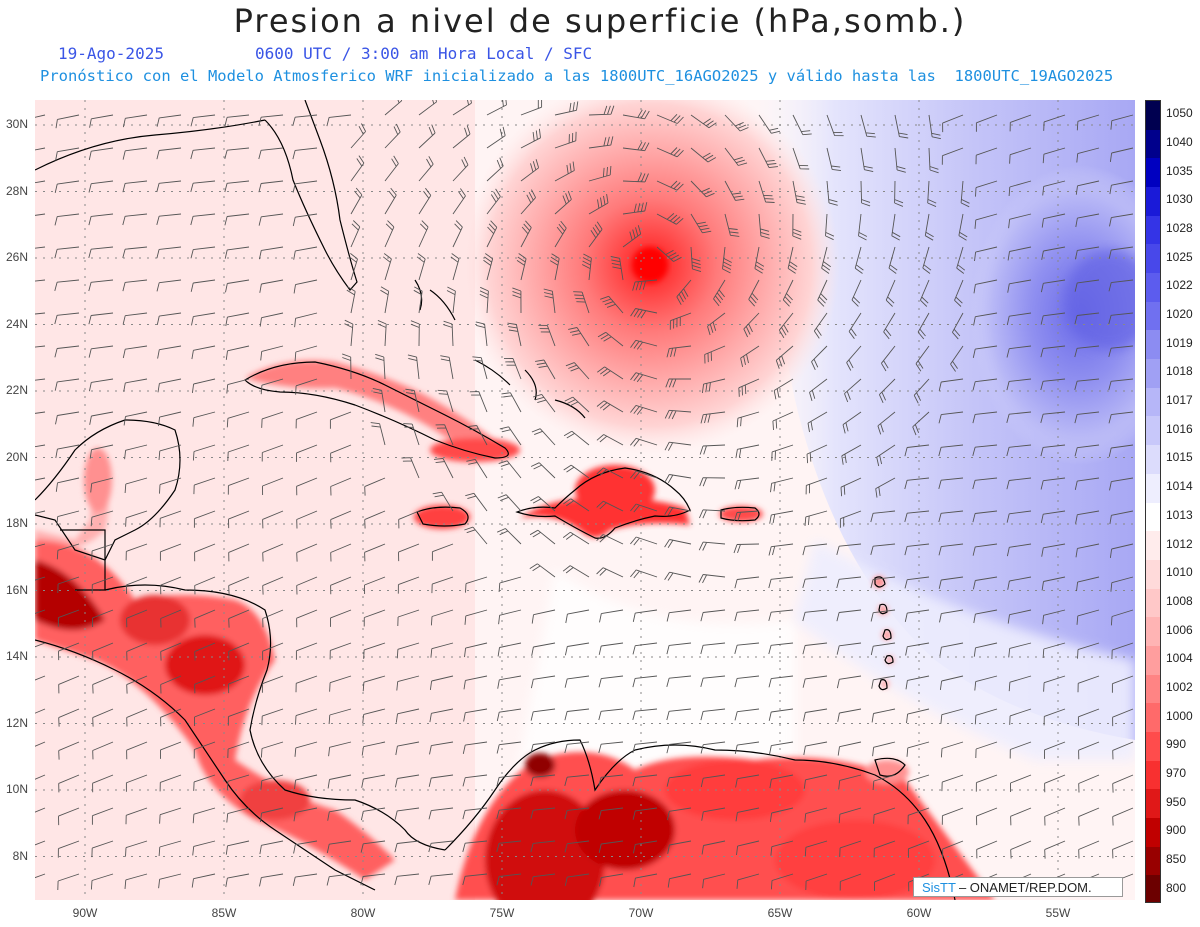 The image size is (1200, 927). I want to click on colorbar-label: 1012, so click(1179, 543).